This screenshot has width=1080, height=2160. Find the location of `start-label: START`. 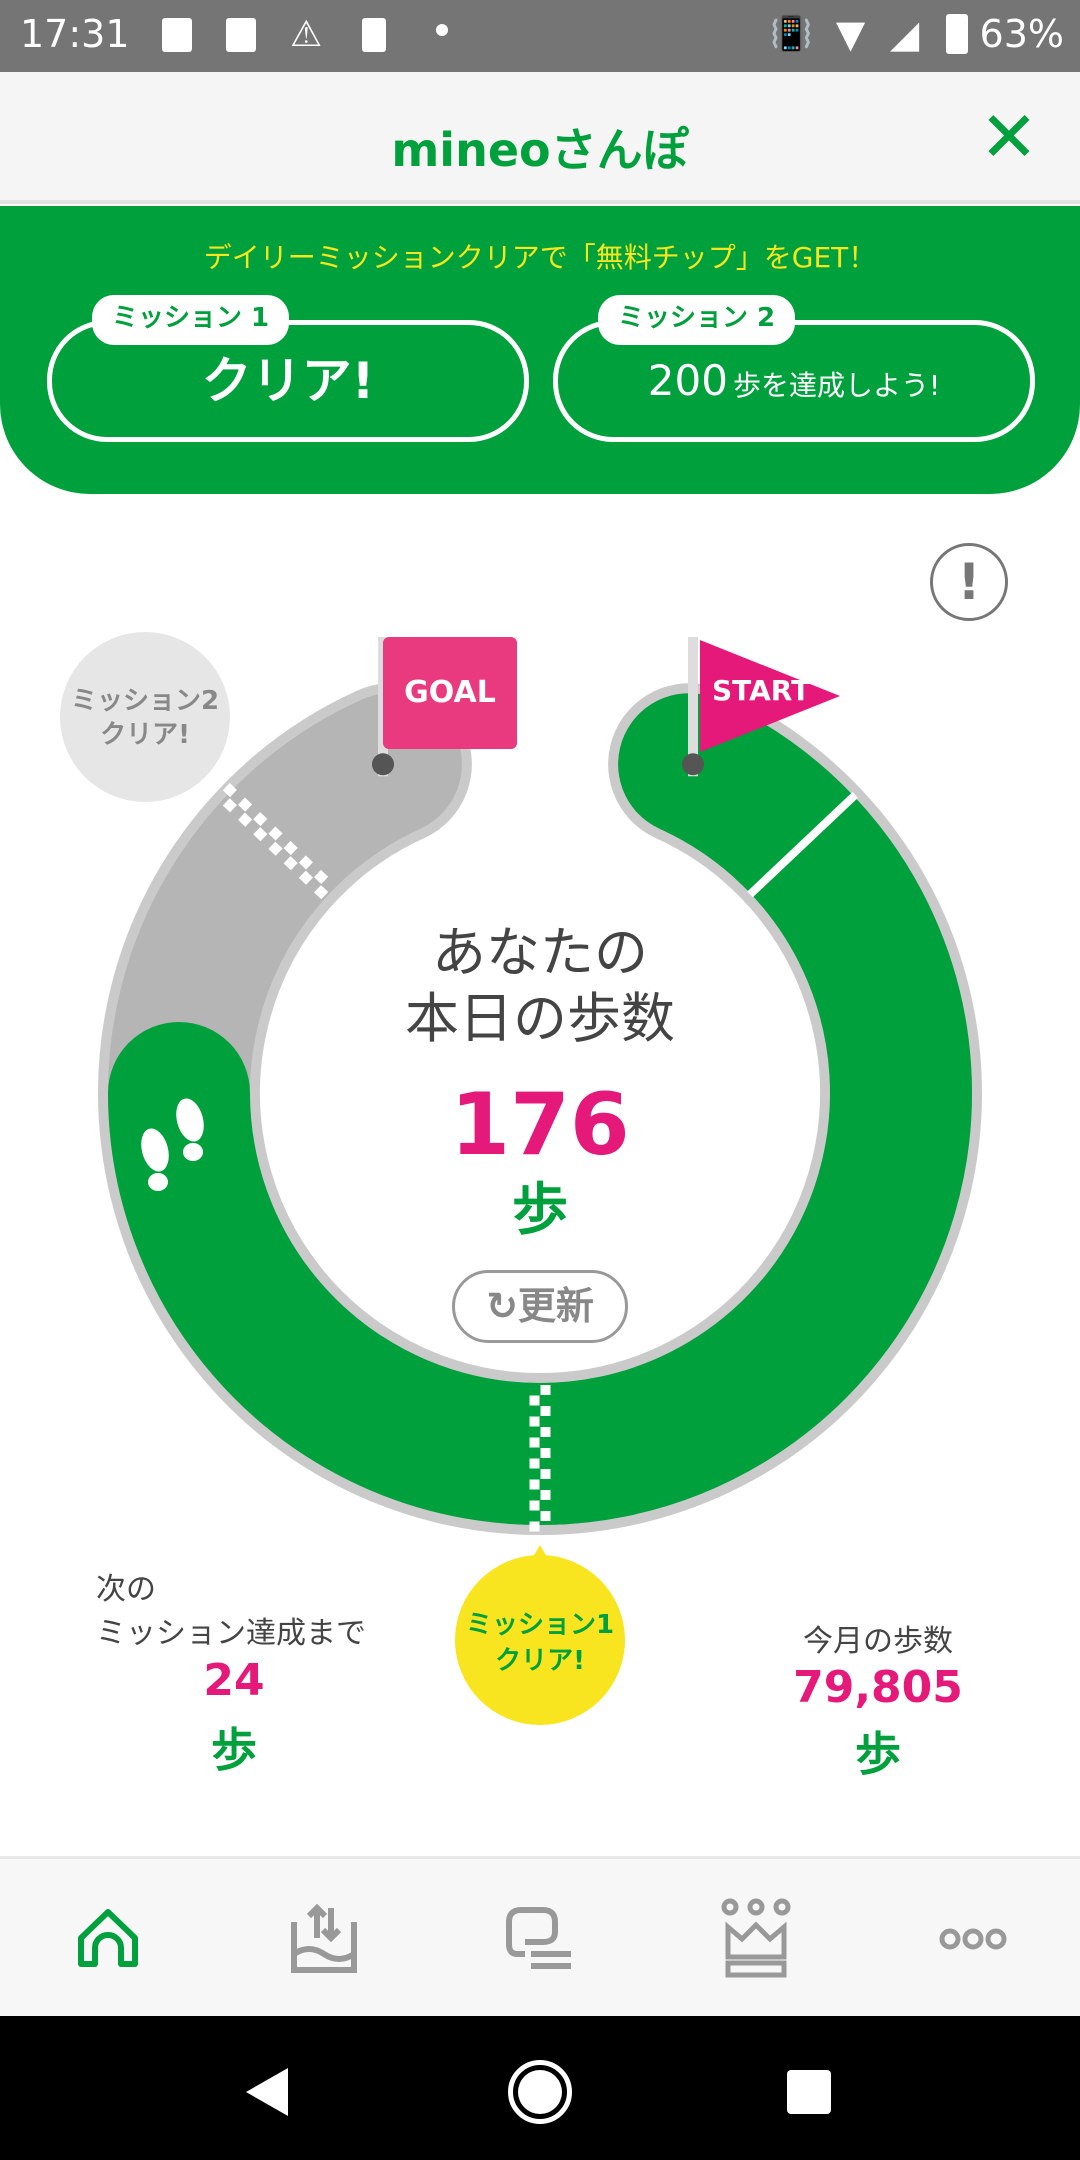

start-label: START is located at coordinates (761, 690).